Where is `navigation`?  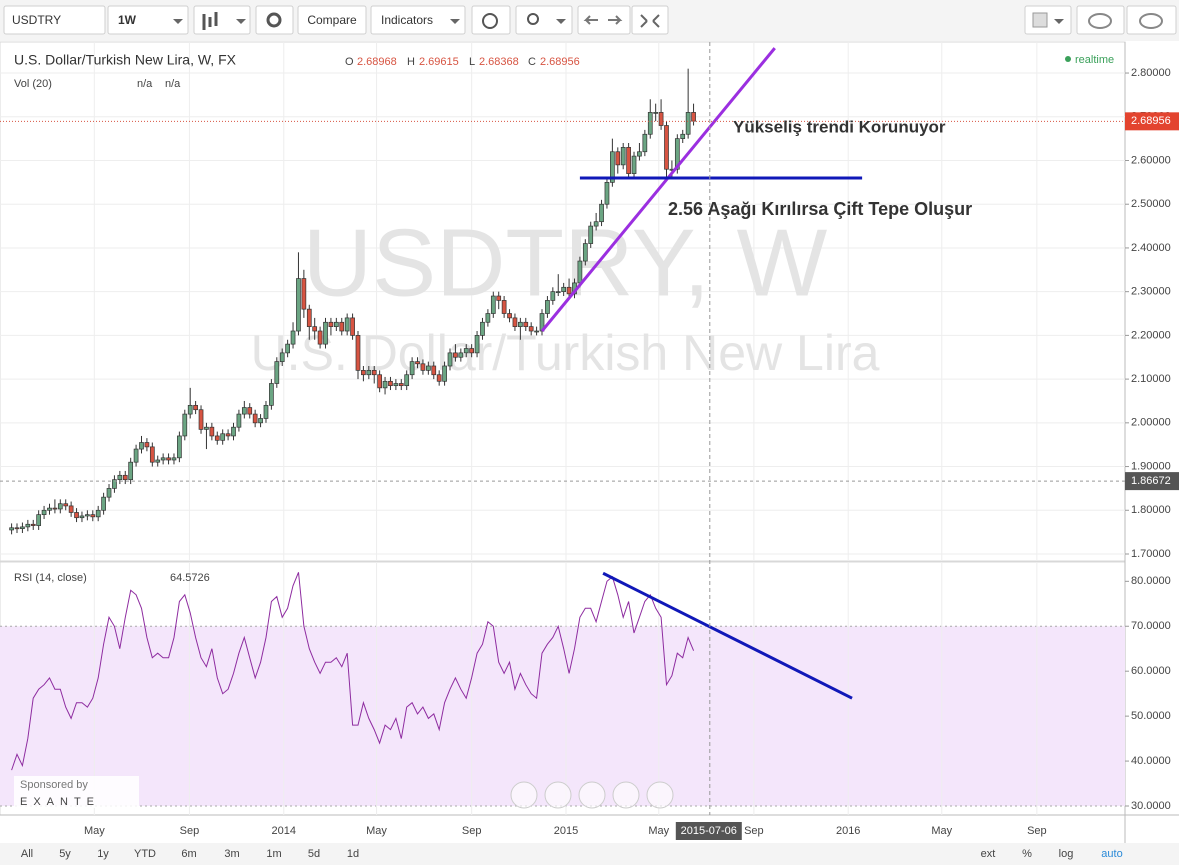
navigation is located at coordinates (592, 795).